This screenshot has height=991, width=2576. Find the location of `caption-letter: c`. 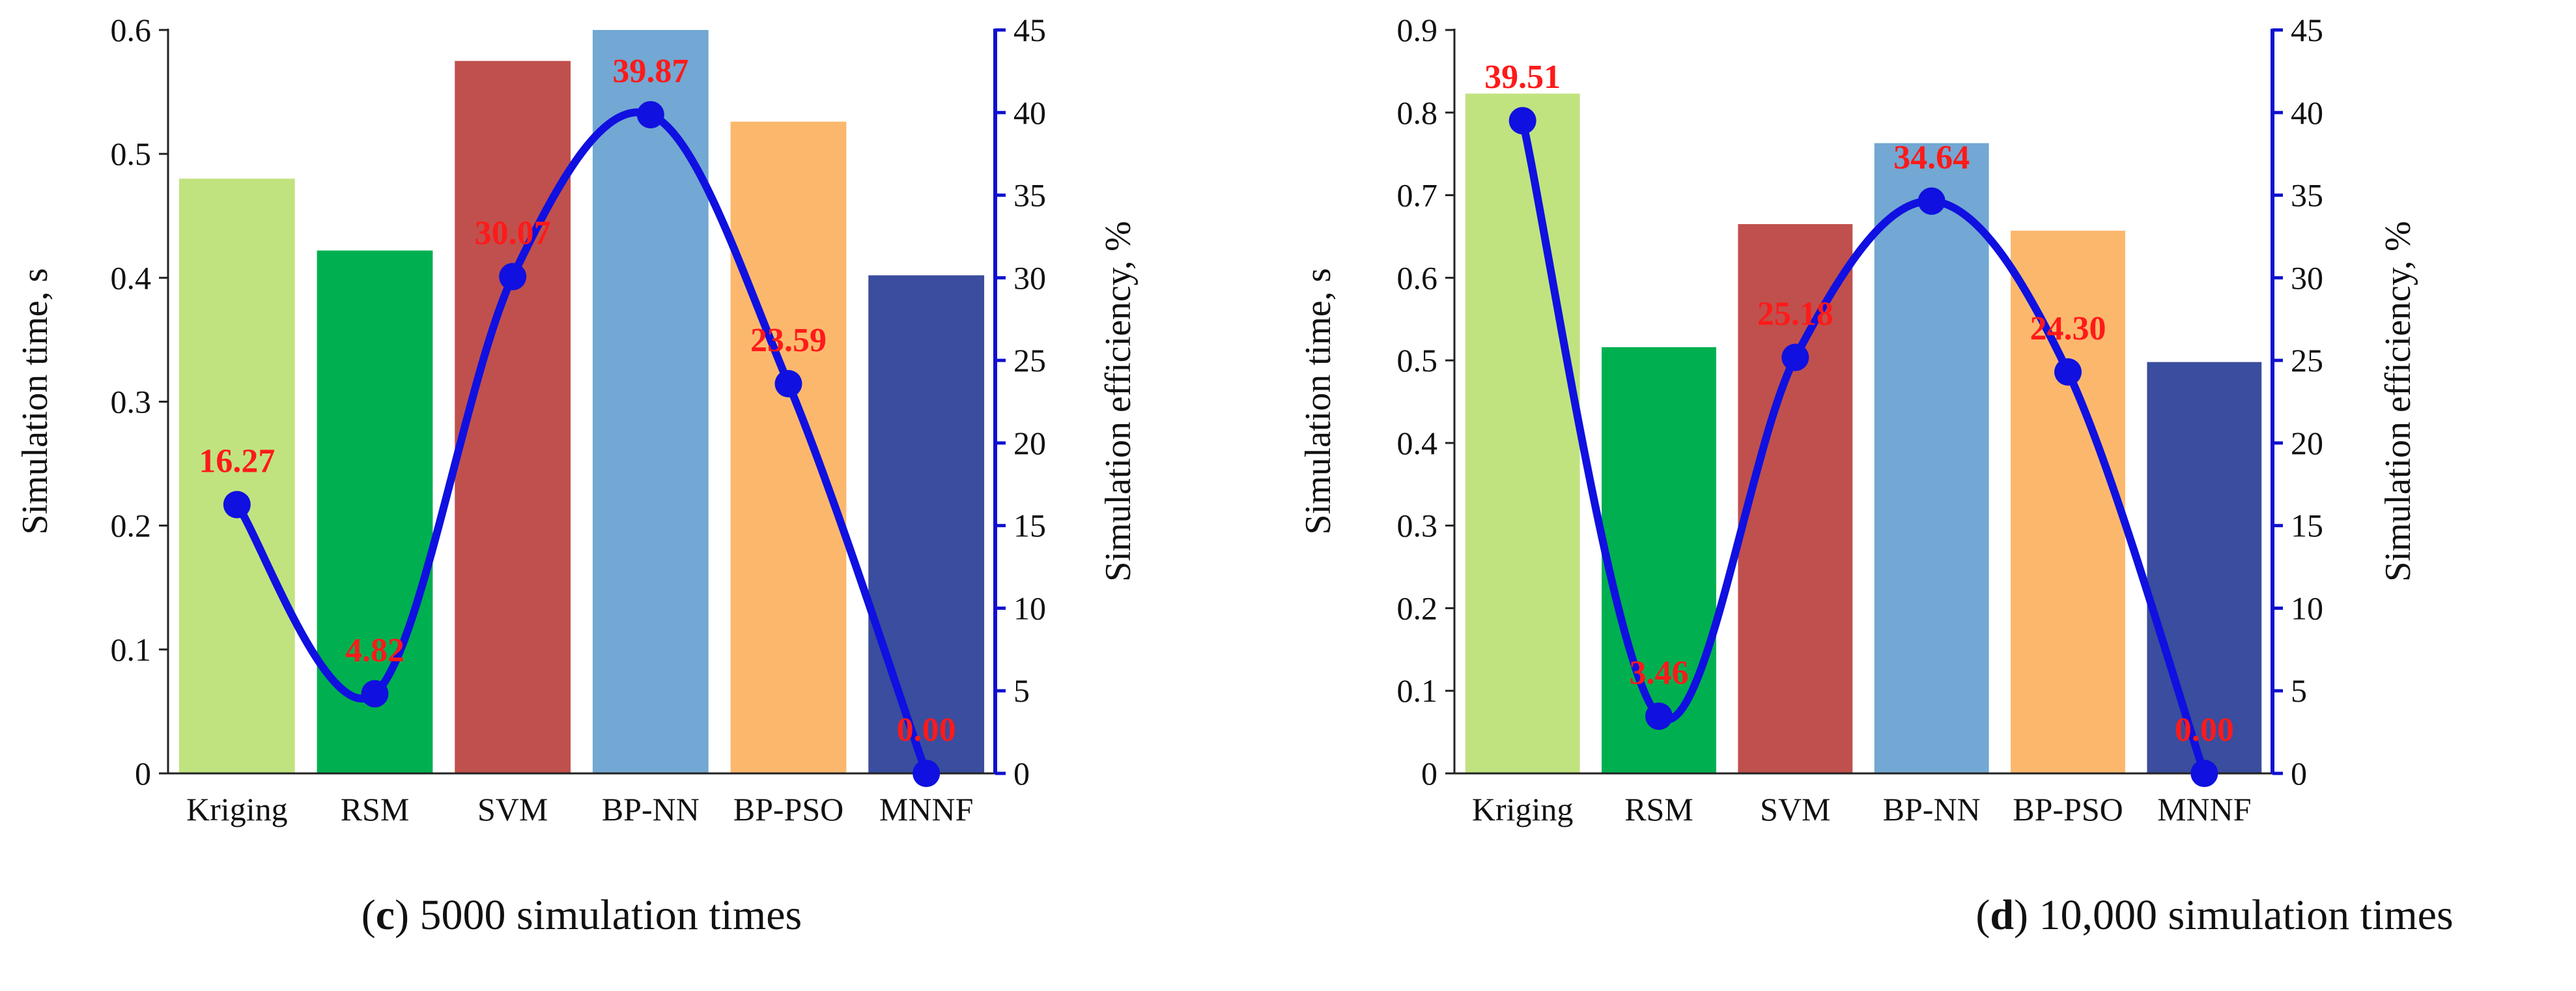

caption-letter: c is located at coordinates (385, 915).